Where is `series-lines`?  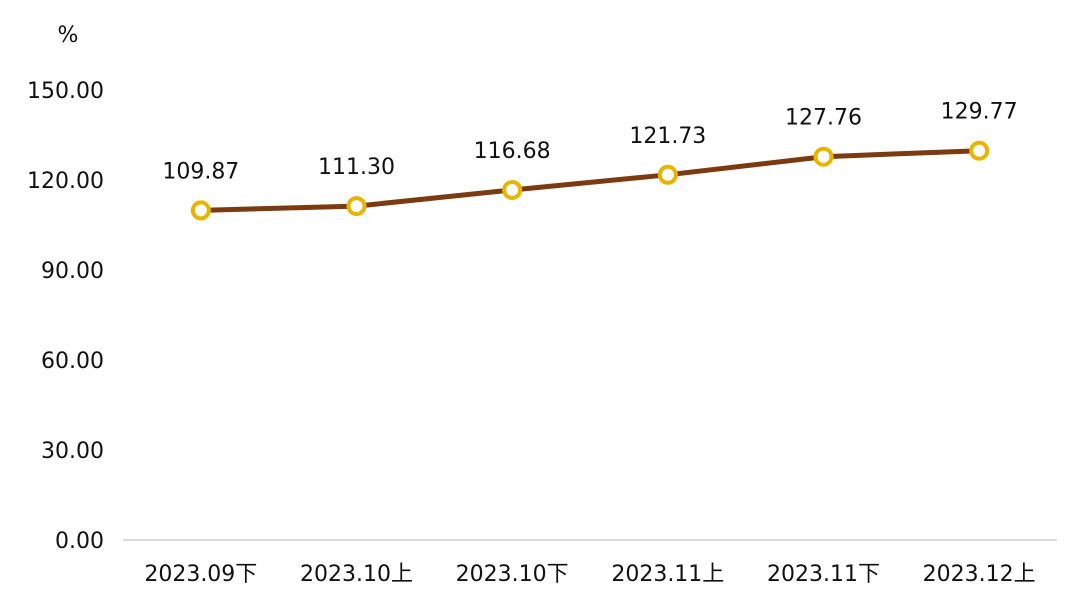 series-lines is located at coordinates (590, 180).